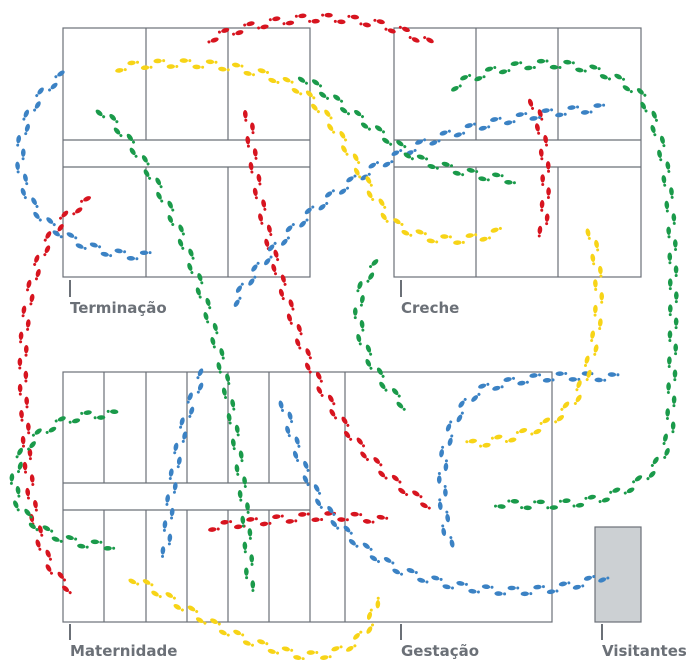 The height and width of the screenshot is (660, 686). I want to click on trail-guide, so click(88, 165).